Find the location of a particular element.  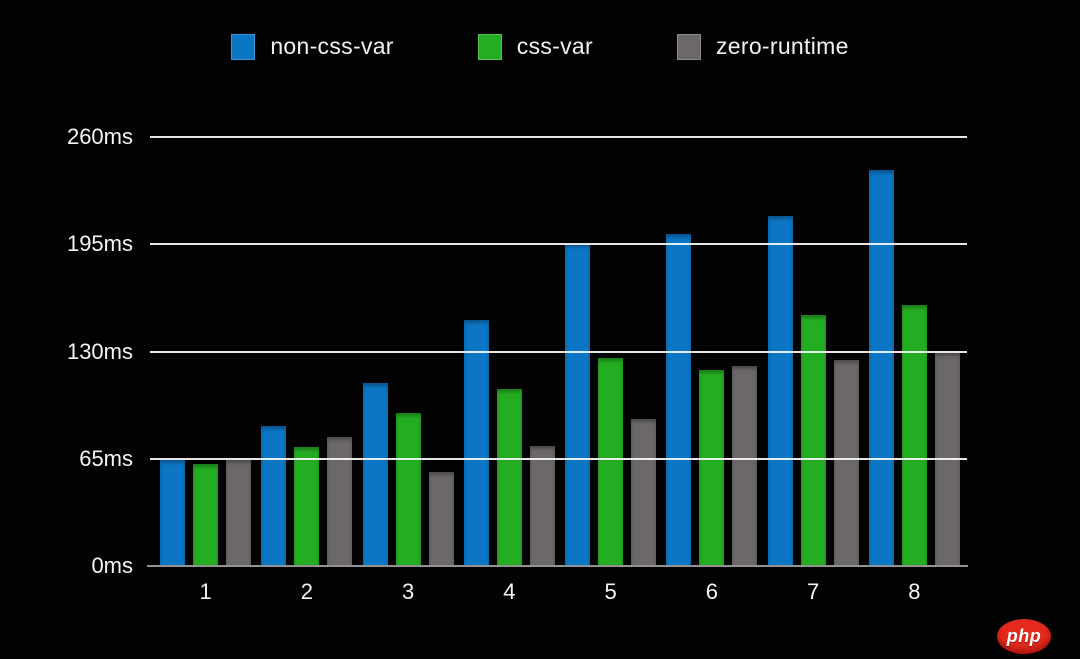

x-tick-label: 2 is located at coordinates (306, 591).